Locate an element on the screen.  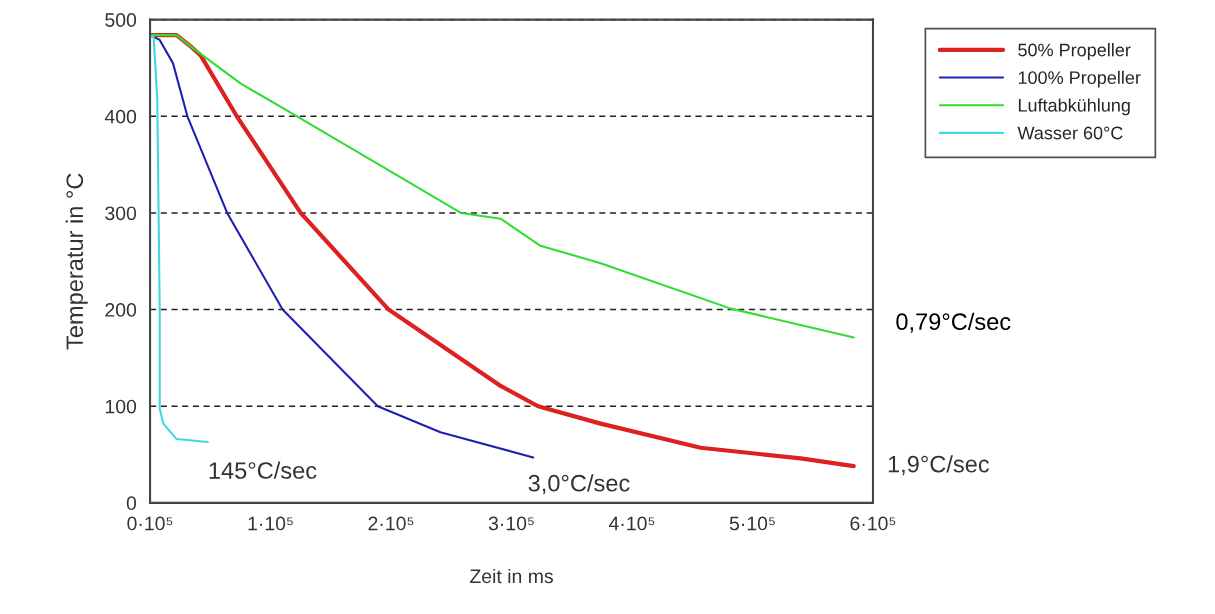
y-axis-title: Temperatur in °C is located at coordinates (76, 261).